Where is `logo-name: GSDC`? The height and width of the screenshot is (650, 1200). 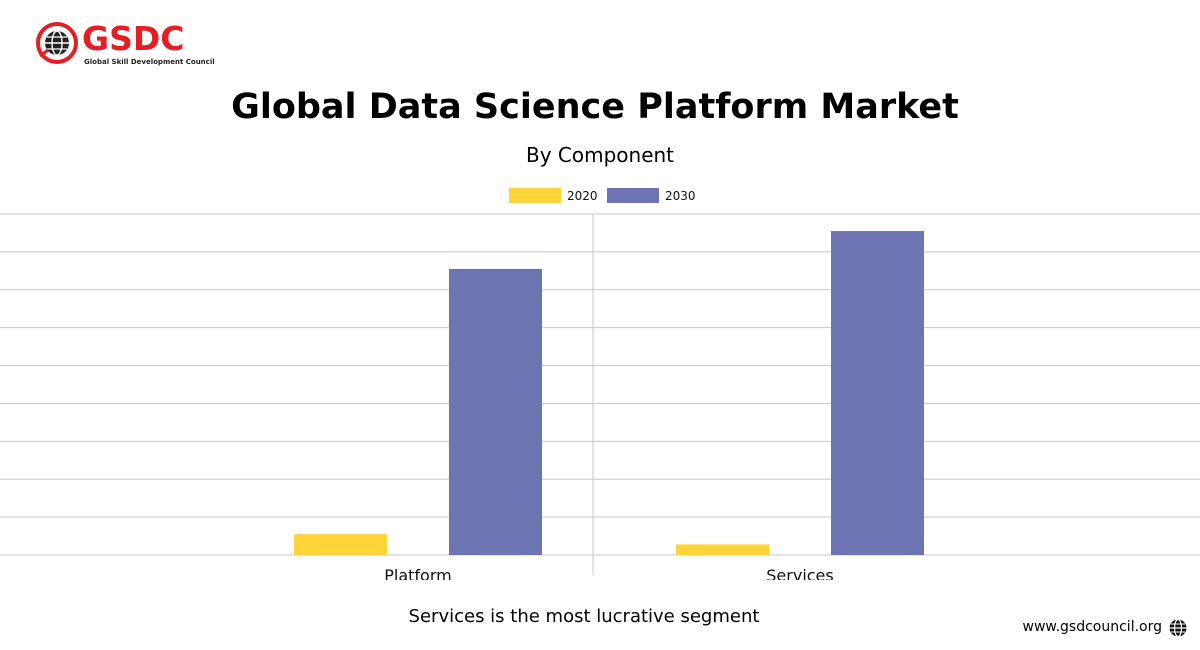
logo-name: GSDC is located at coordinates (133, 38).